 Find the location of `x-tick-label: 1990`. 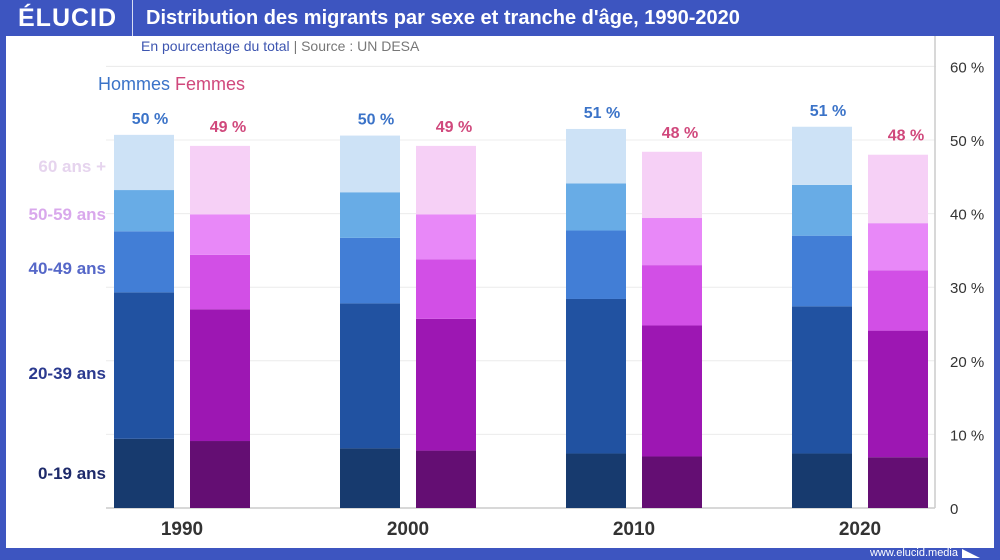

x-tick-label: 1990 is located at coordinates (182, 529).